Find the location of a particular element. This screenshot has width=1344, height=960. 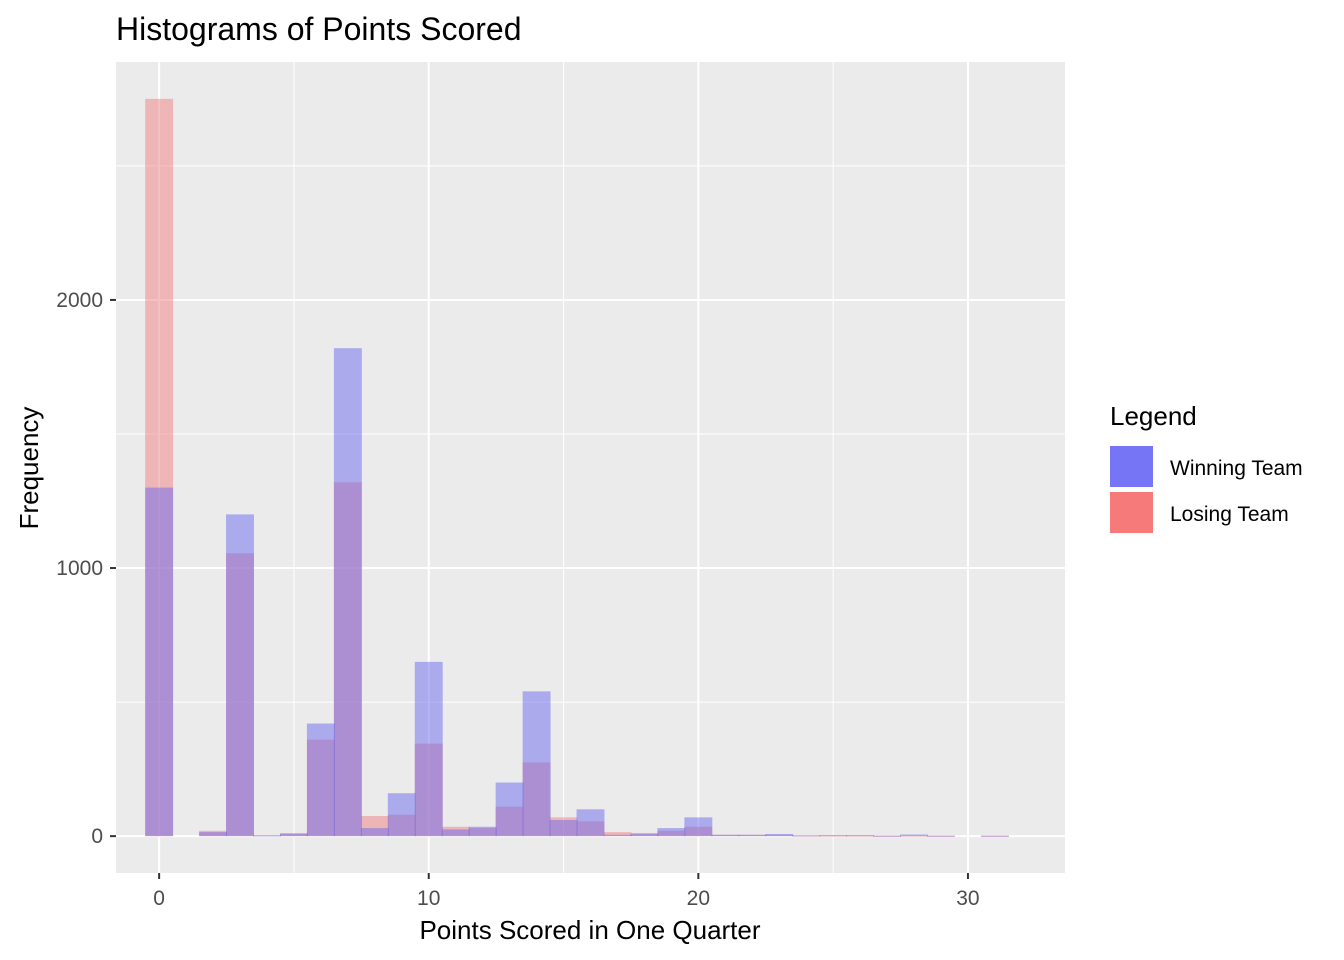

legend-title: Legend is located at coordinates (1153, 416).